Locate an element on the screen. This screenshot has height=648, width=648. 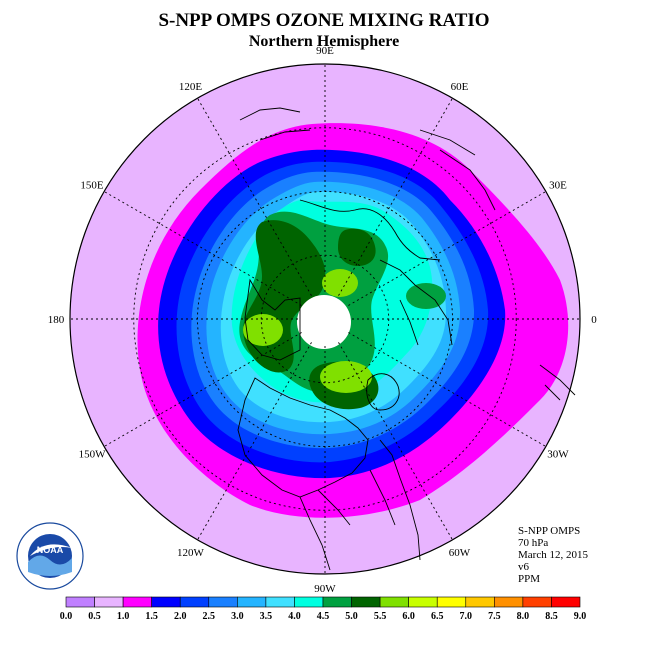
colorbar-tick-label: 7.0 is located at coordinates (466, 616).